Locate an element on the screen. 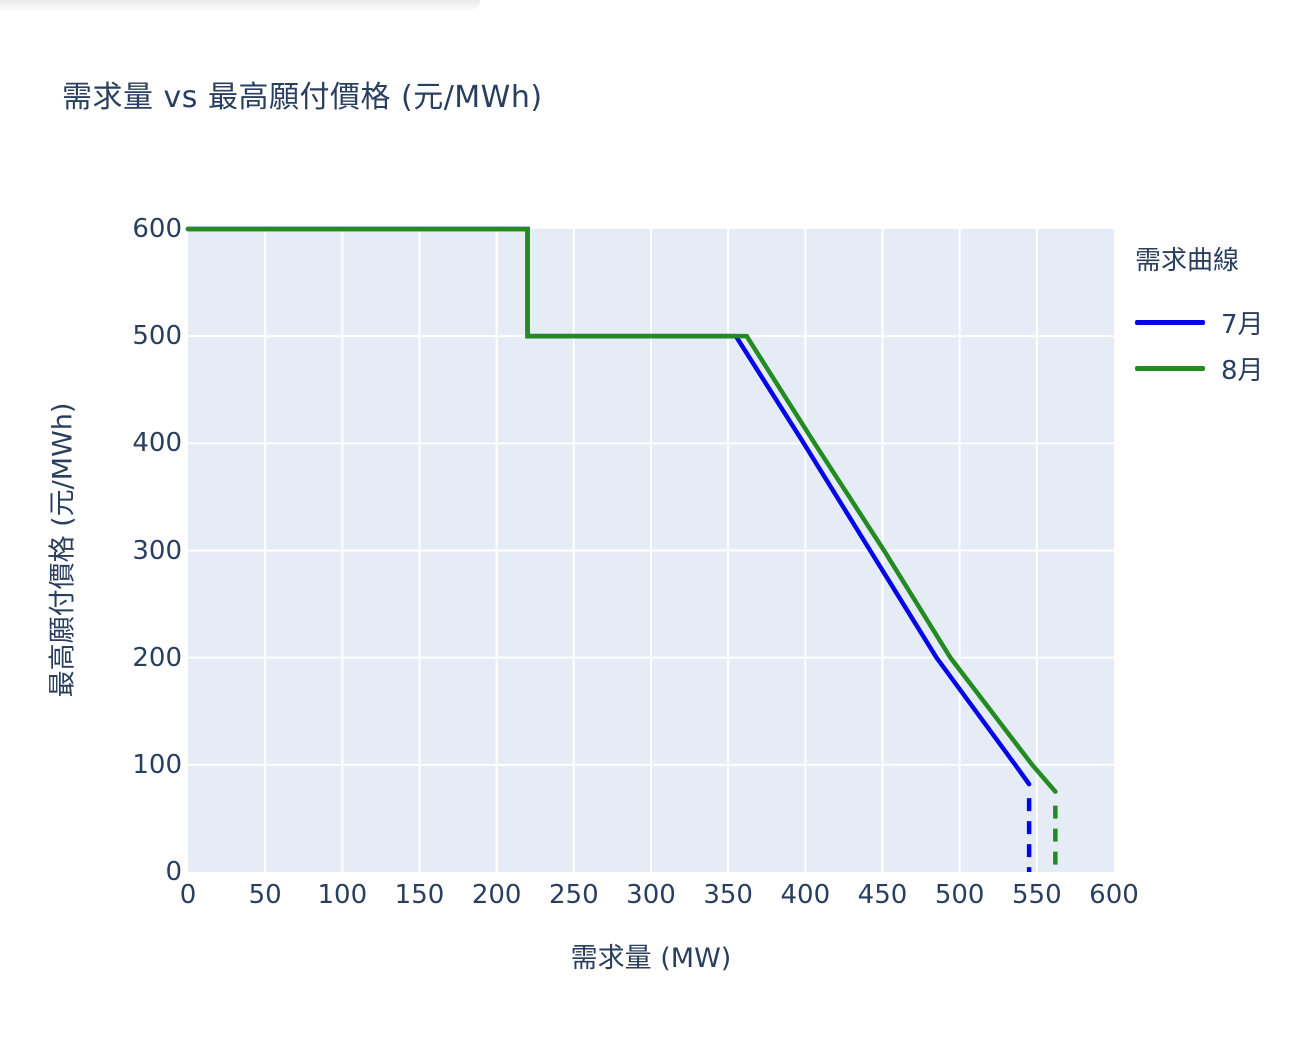  y-tick-label-0: 0 is located at coordinates (173, 872).